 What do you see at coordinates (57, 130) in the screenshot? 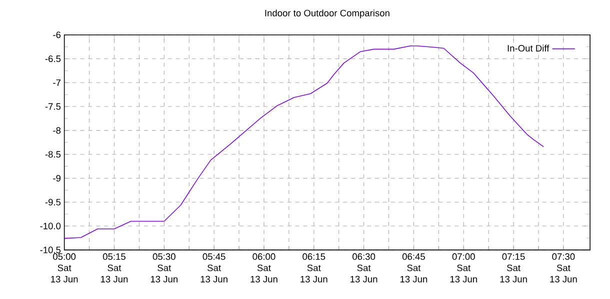
I see `y-tick-label: -8` at bounding box center [57, 130].